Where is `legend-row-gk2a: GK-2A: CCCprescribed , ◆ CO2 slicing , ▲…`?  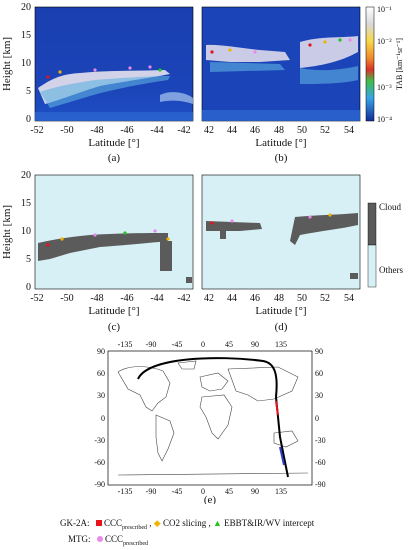 legend-row-gk2a: GK-2A: CCCprescribed , ◆ CO2 slicing , ▲… is located at coordinates (187, 524).